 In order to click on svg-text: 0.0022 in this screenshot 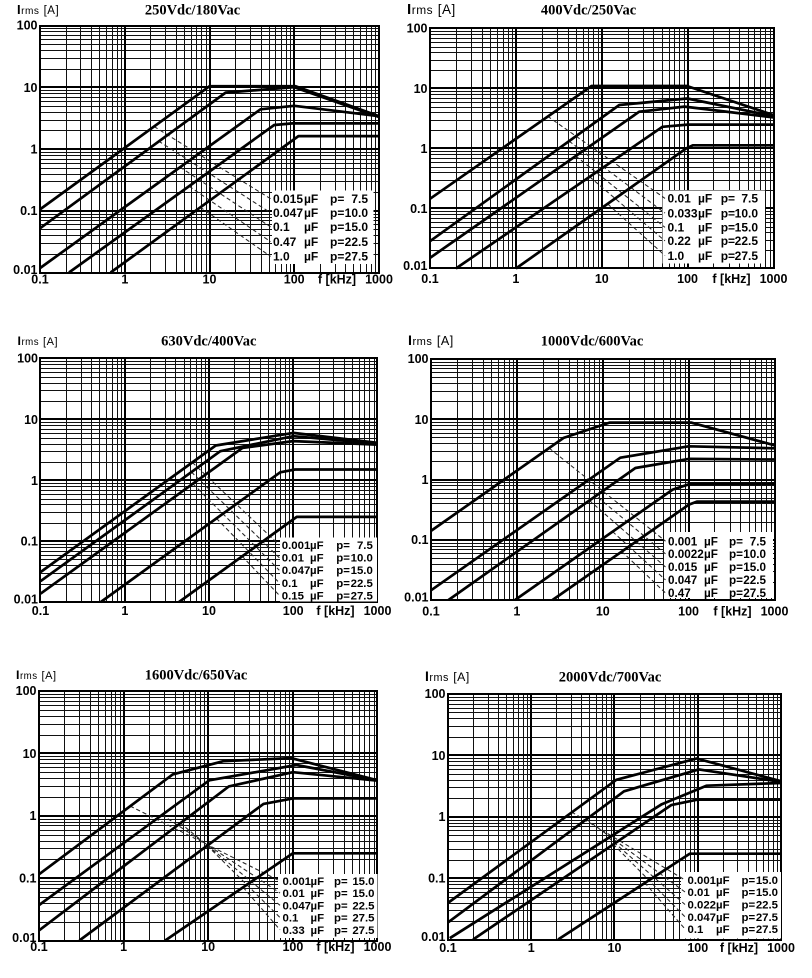, I will do `click(686, 554)`.